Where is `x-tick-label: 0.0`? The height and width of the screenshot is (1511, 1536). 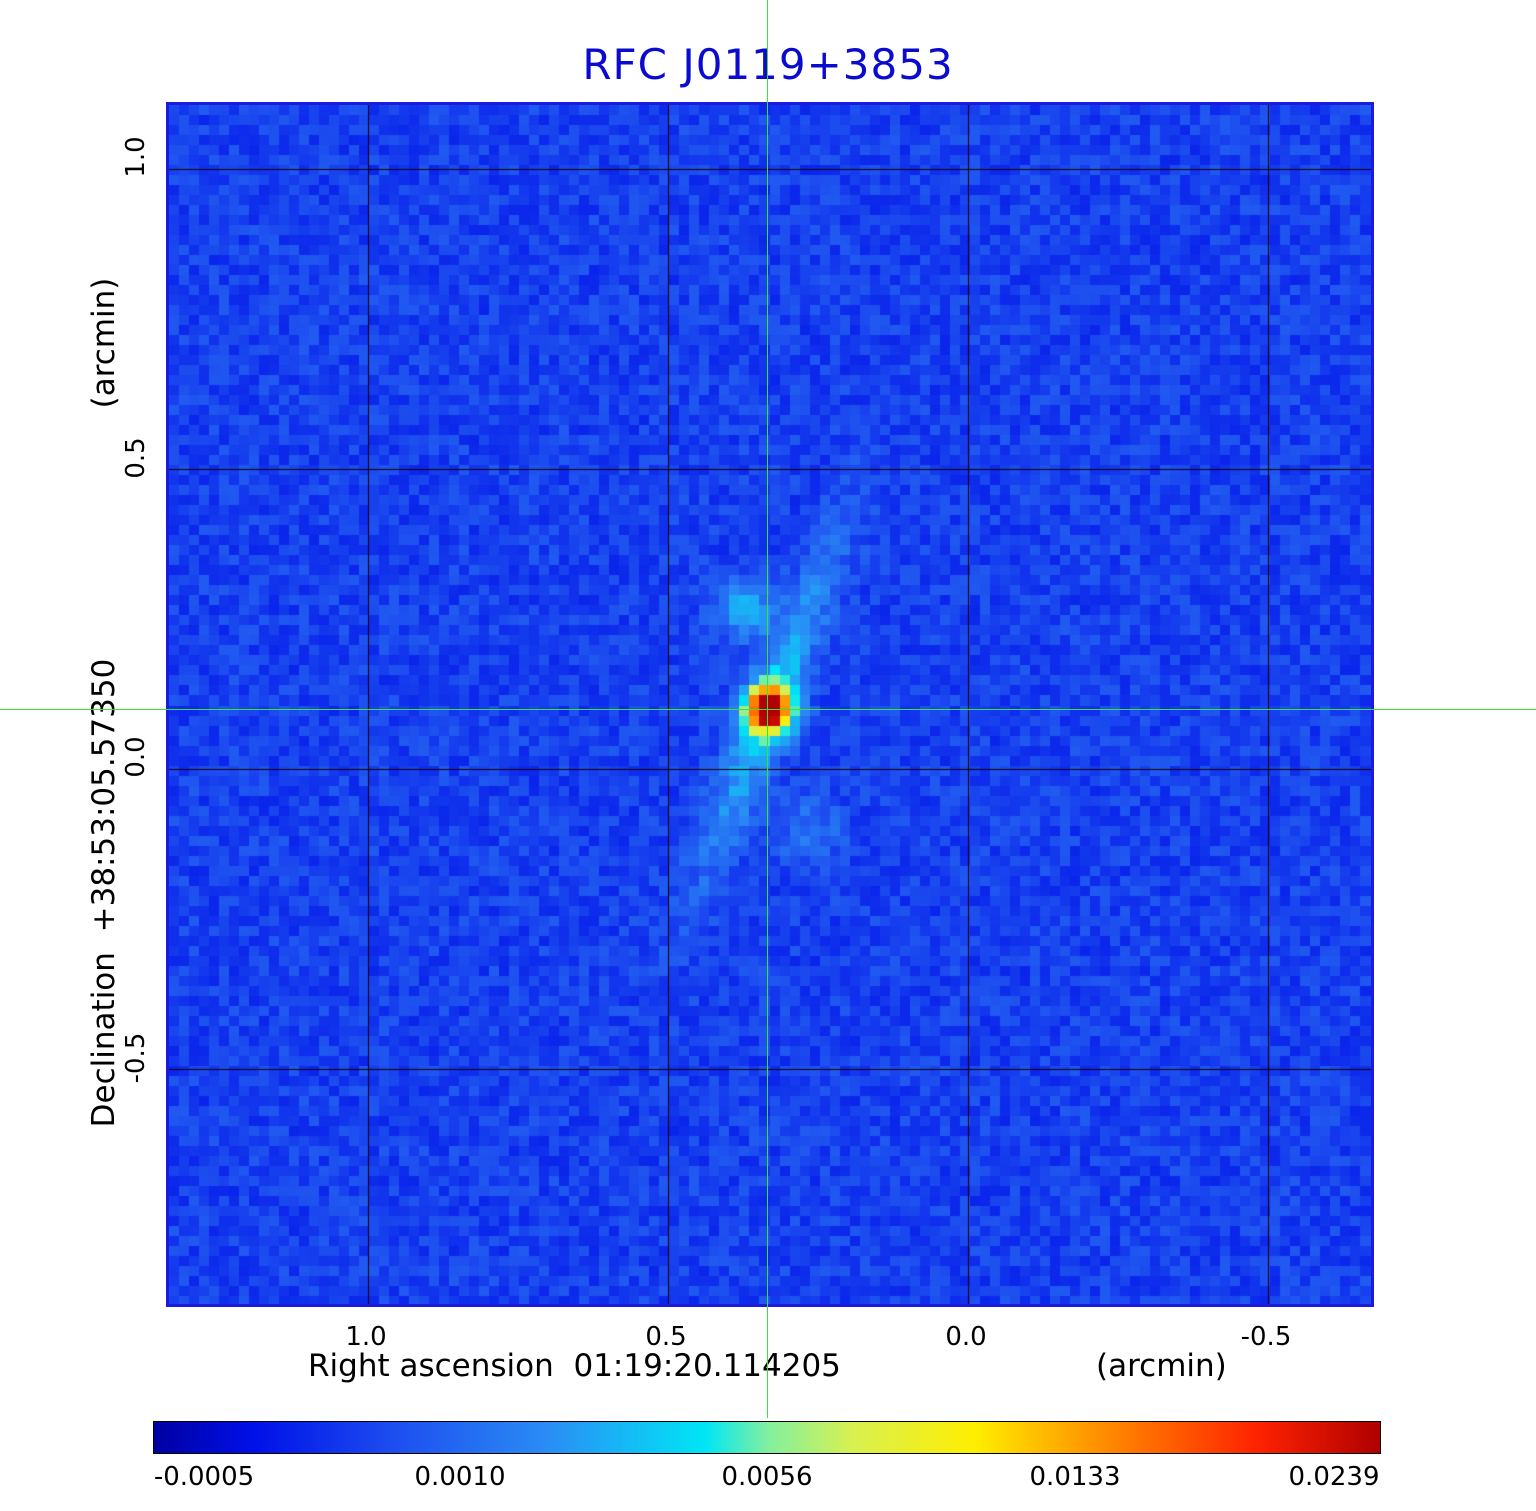 x-tick-label: 0.0 is located at coordinates (966, 1337).